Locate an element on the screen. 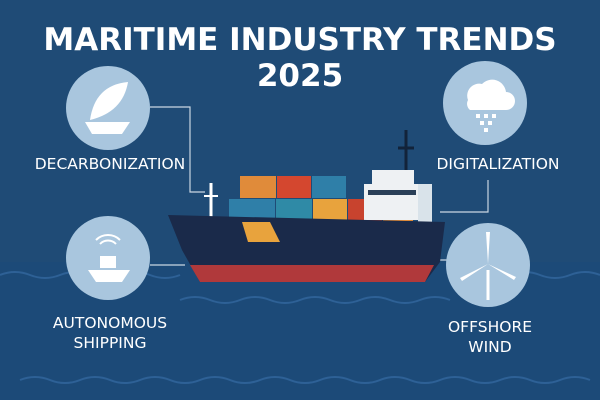  node-label: AUTONOMOUS is located at coordinates (110, 323).